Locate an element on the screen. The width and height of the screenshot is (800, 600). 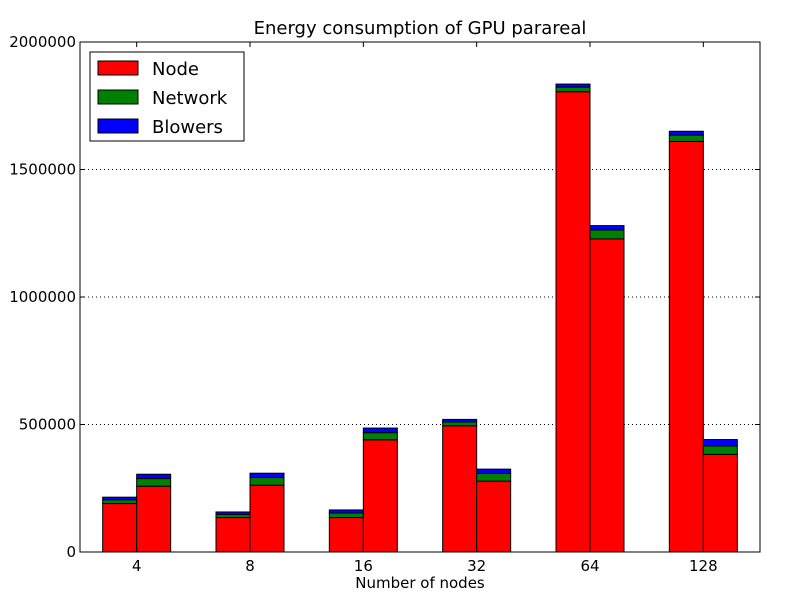
legend-label-network: Network is located at coordinates (190, 98).